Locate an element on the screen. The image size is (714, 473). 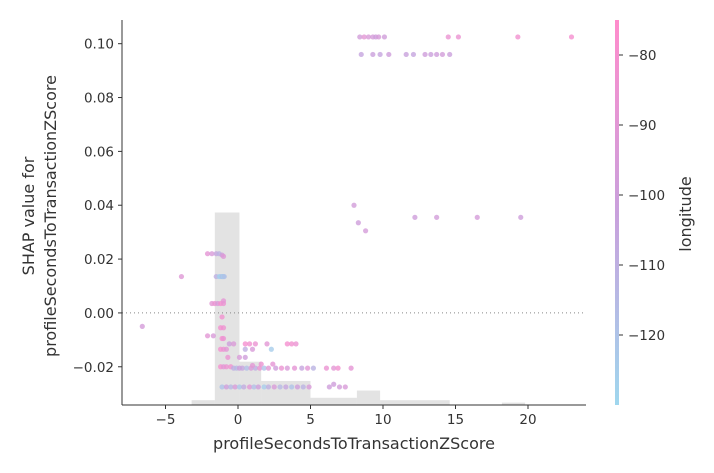
x-tick-label: −5 is located at coordinates (166, 420).